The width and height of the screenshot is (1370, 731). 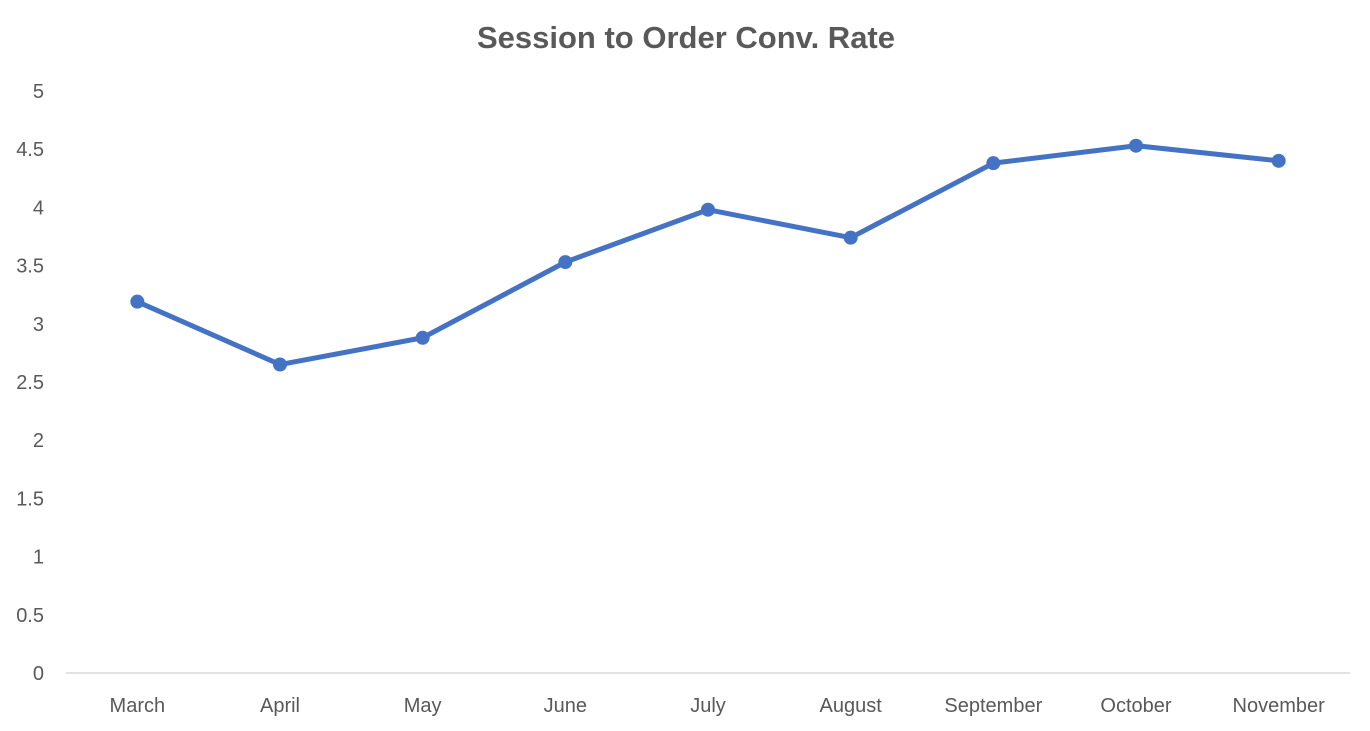 What do you see at coordinates (686, 37) in the screenshot?
I see `chart-title: Session to Order Conv. Rate` at bounding box center [686, 37].